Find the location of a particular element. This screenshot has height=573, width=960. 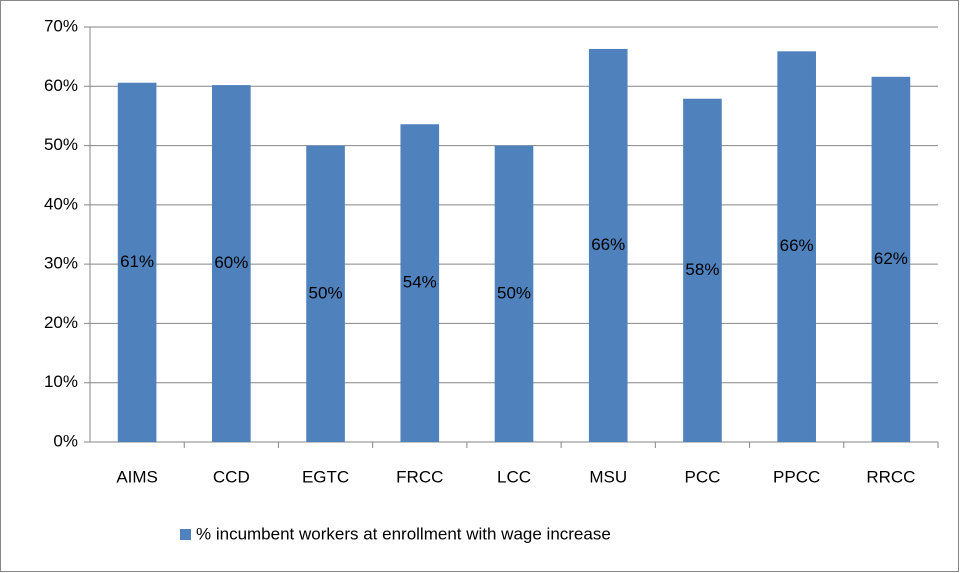

y-tick-label: 60% is located at coordinates (61, 85).